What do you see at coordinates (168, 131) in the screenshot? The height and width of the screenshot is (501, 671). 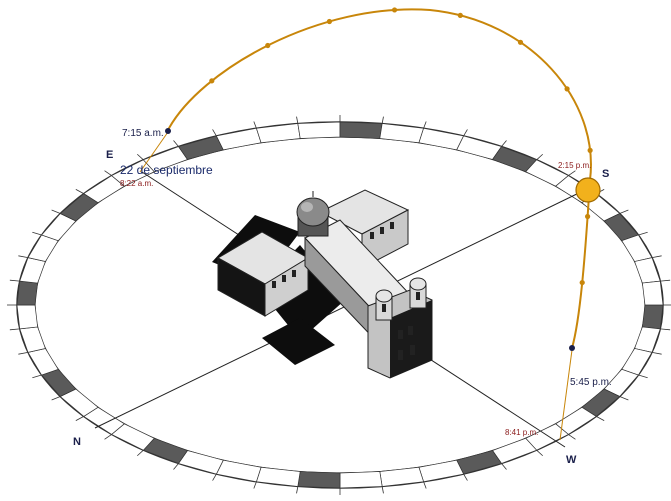 I see `sunrise-point` at bounding box center [168, 131].